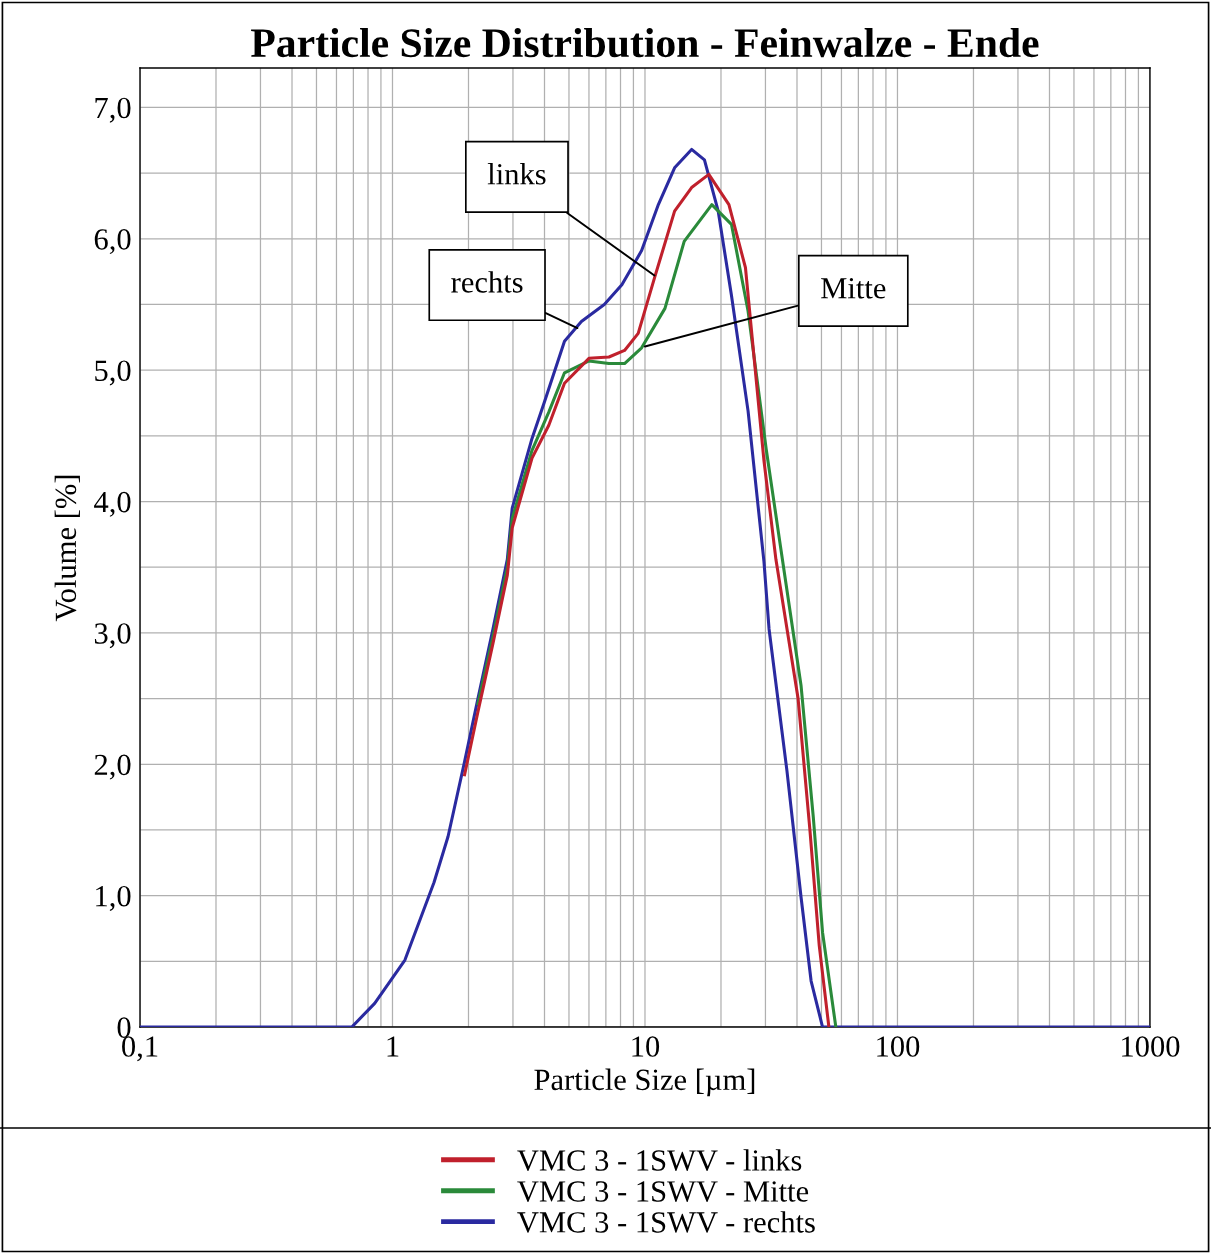  What do you see at coordinates (516, 174) in the screenshot?
I see `annotation: links` at bounding box center [516, 174].